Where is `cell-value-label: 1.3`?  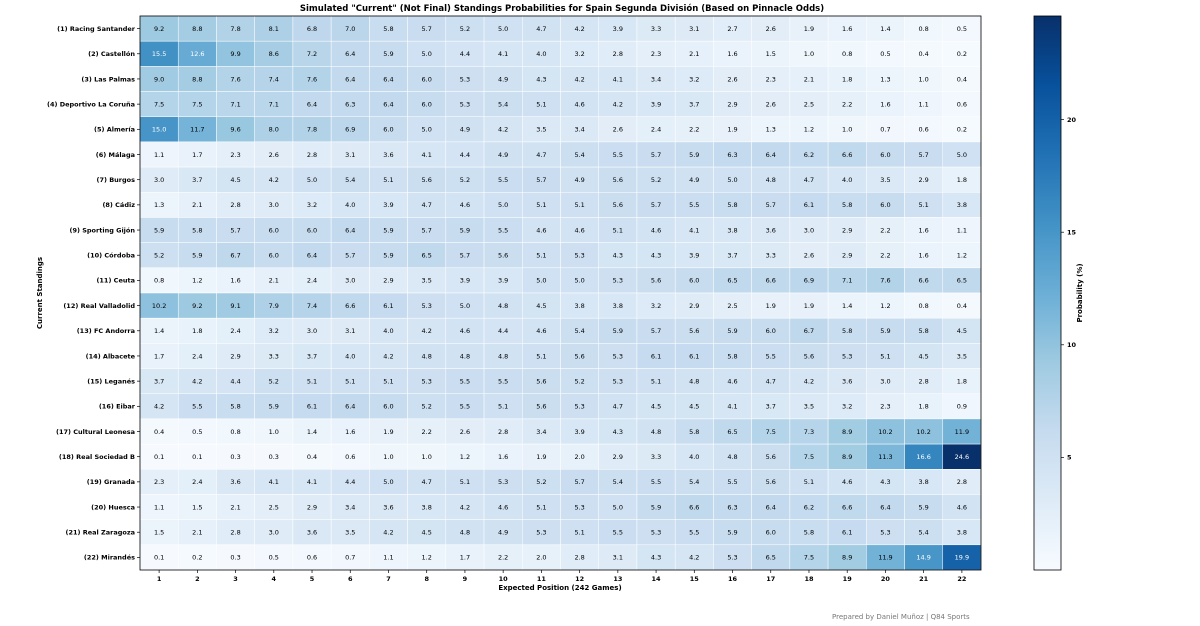
cell-value-label: 1.3 is located at coordinates (885, 79).